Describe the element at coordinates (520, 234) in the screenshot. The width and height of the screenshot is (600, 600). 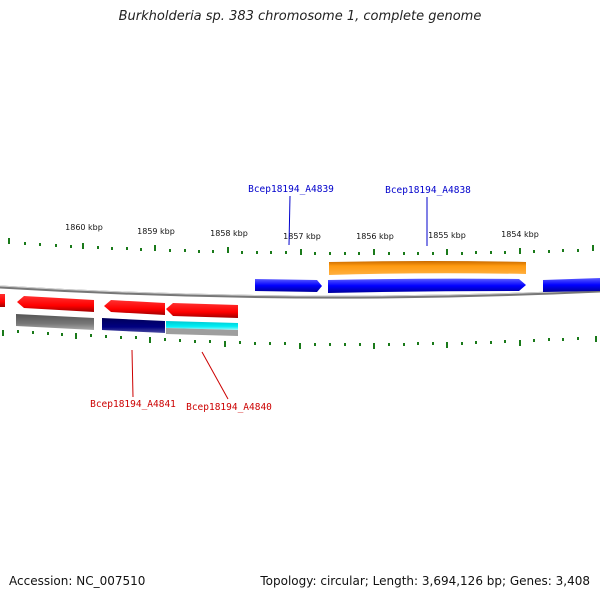
I see `tick-label: 1854 kbp` at that location.